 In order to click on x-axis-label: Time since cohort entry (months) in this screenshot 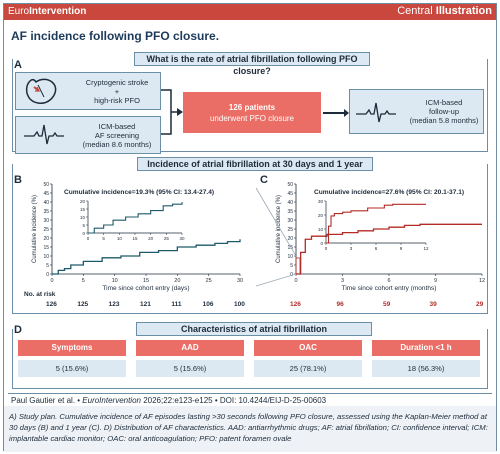, I will do `click(389, 288)`.